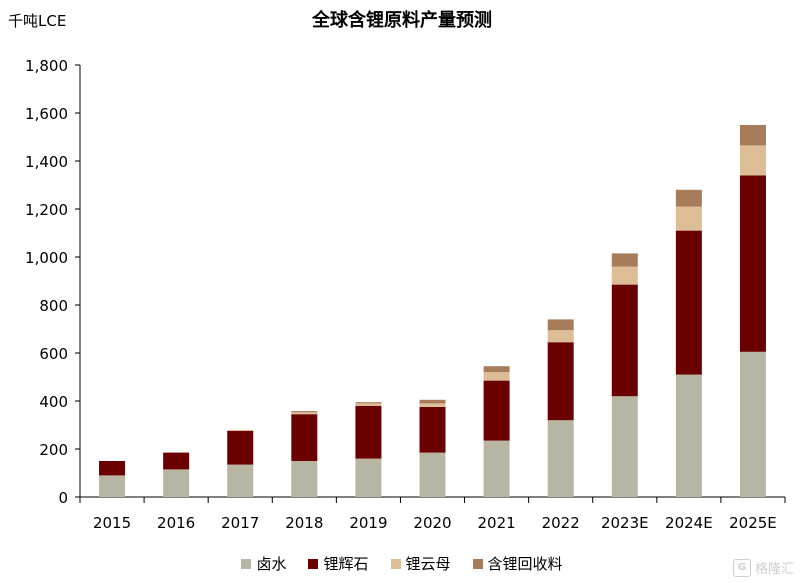  I want to click on chart-title: 全球含锂原料产量预测, so click(401, 20).